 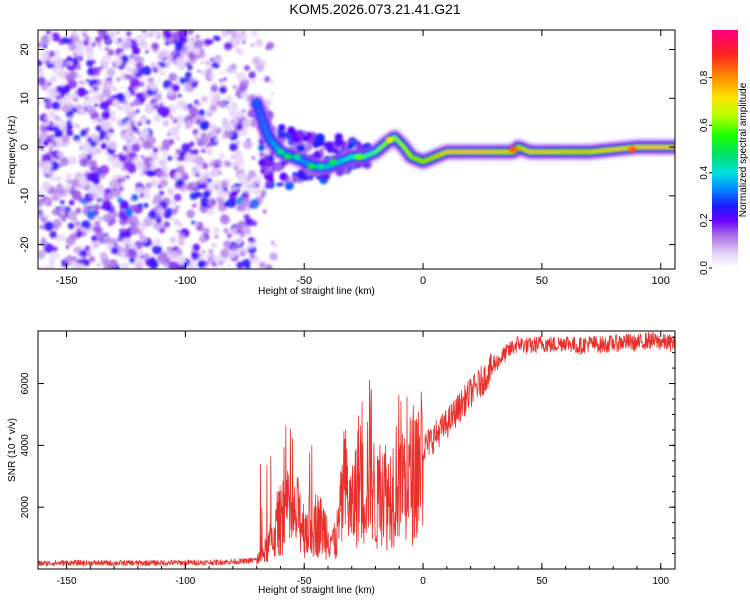 What do you see at coordinates (704, 268) in the screenshot?
I see `colorbar-tick-label: 0.0` at bounding box center [704, 268].